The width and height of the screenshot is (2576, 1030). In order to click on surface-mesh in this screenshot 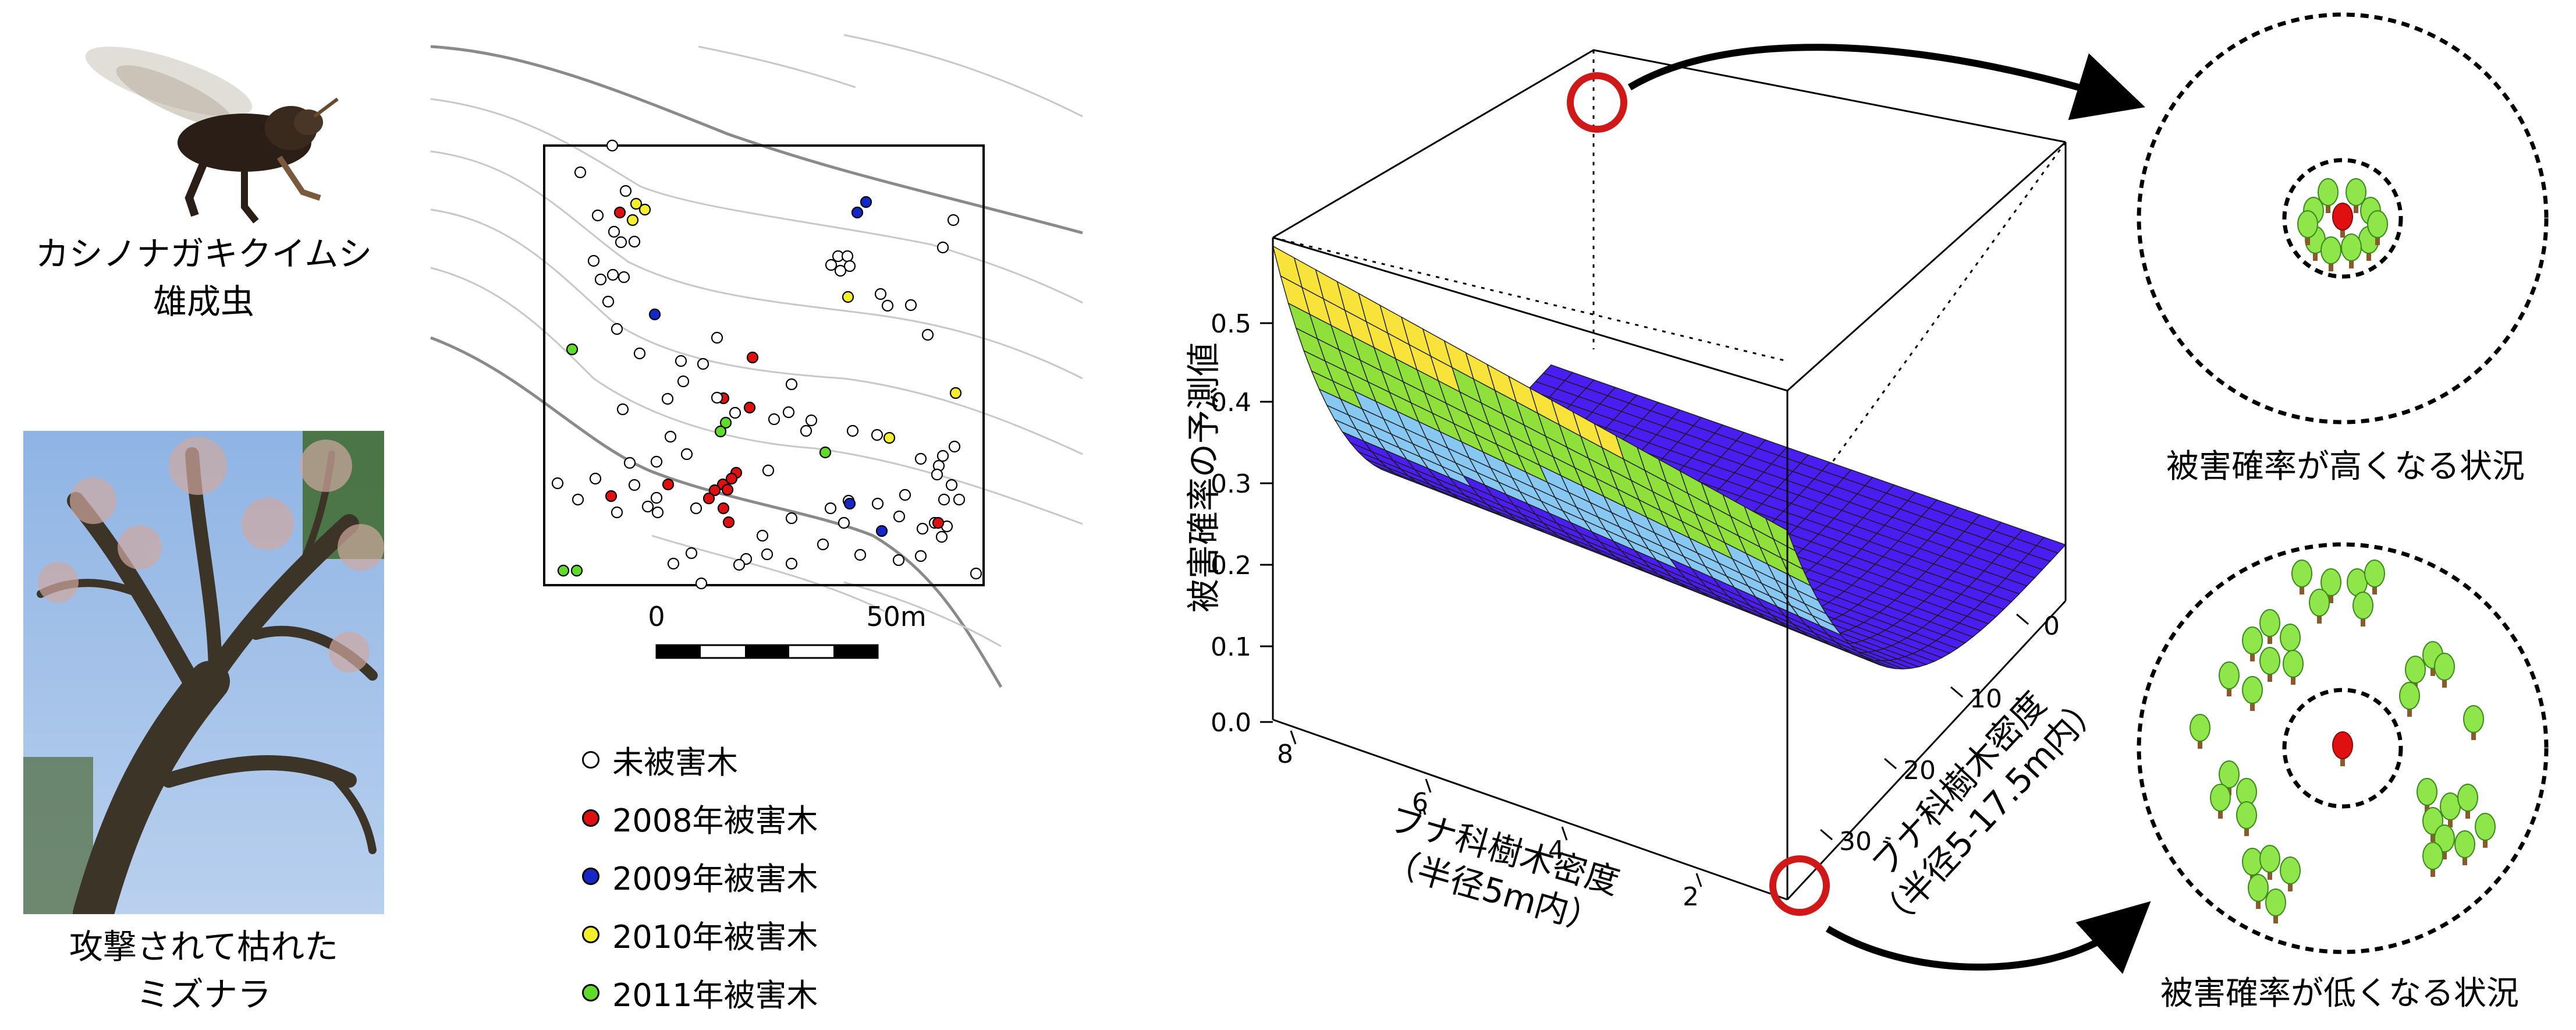, I will do `click(1669, 458)`.